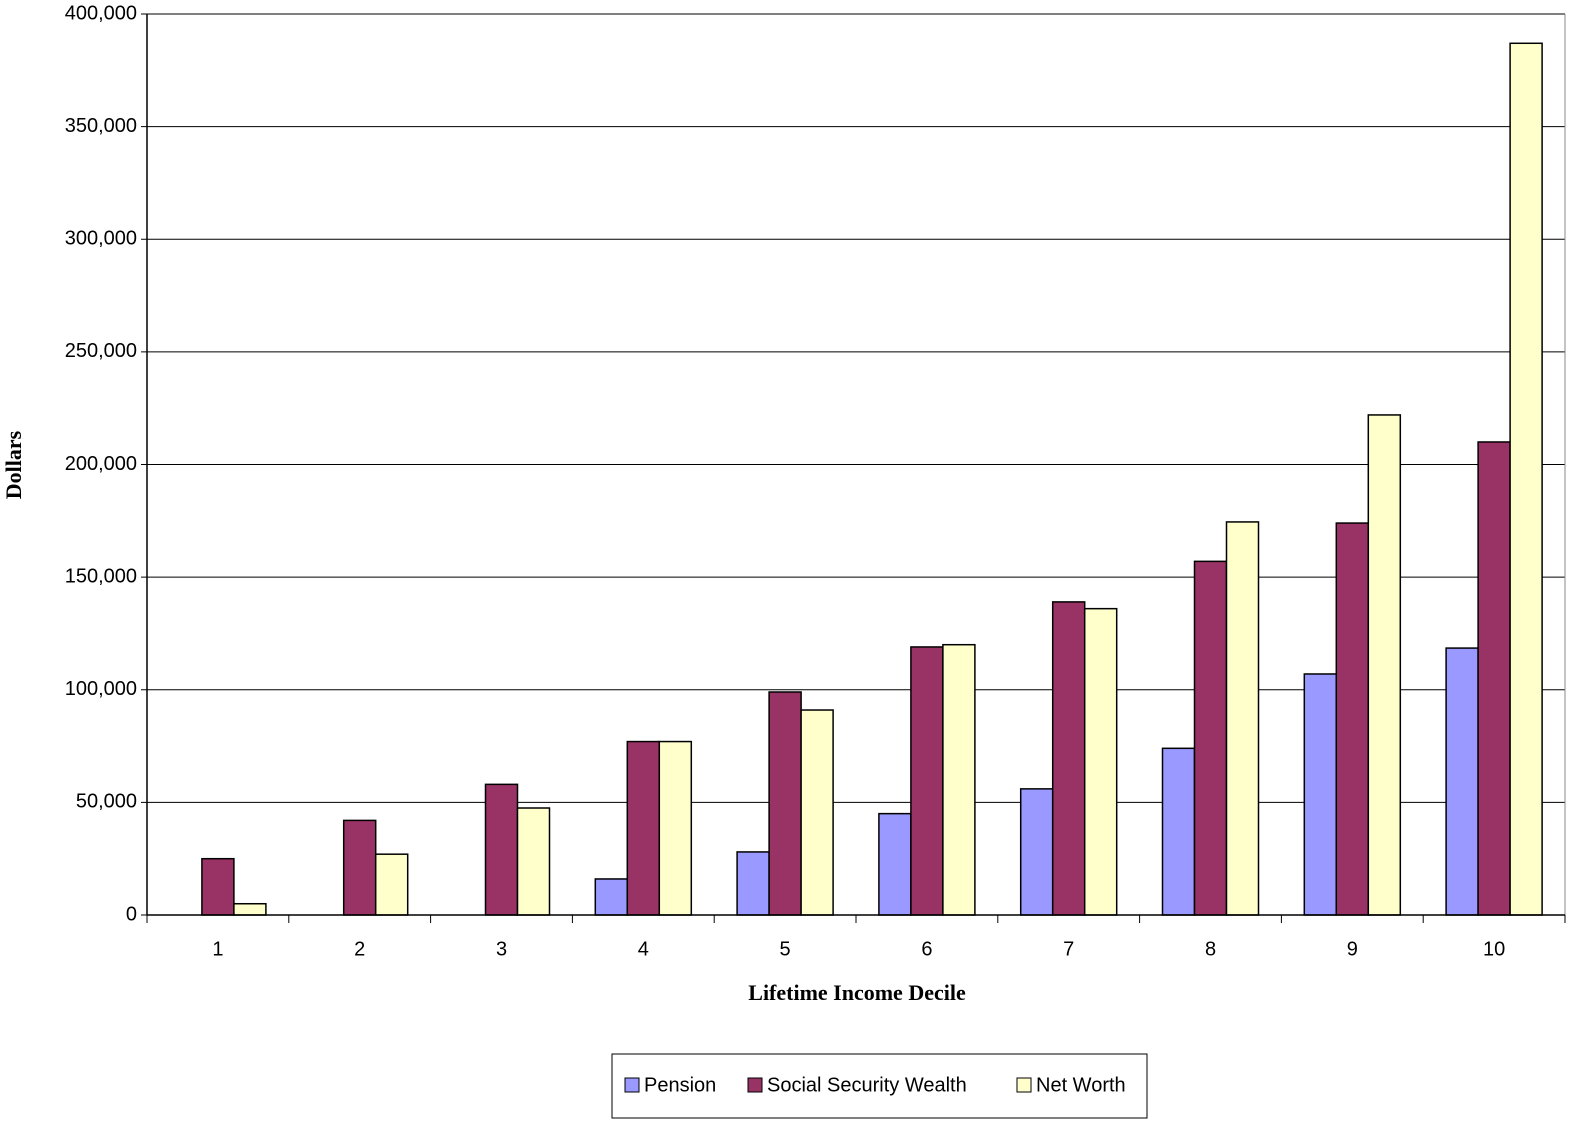 The height and width of the screenshot is (1128, 1578). What do you see at coordinates (785, 949) in the screenshot?
I see `x-tick-label: 5` at bounding box center [785, 949].